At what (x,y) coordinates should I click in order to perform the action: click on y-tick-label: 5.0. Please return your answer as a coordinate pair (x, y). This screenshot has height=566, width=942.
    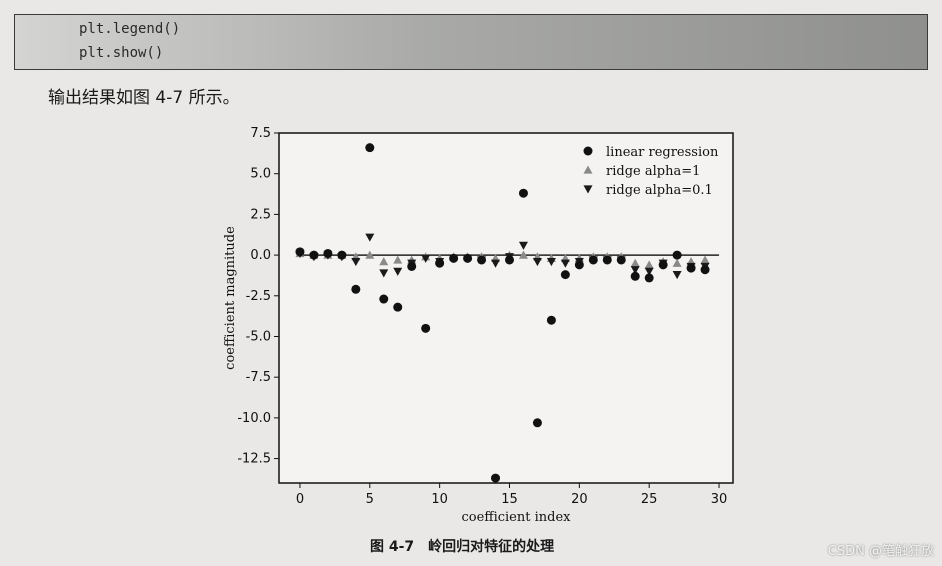
    Looking at the image, I should click on (260, 174).